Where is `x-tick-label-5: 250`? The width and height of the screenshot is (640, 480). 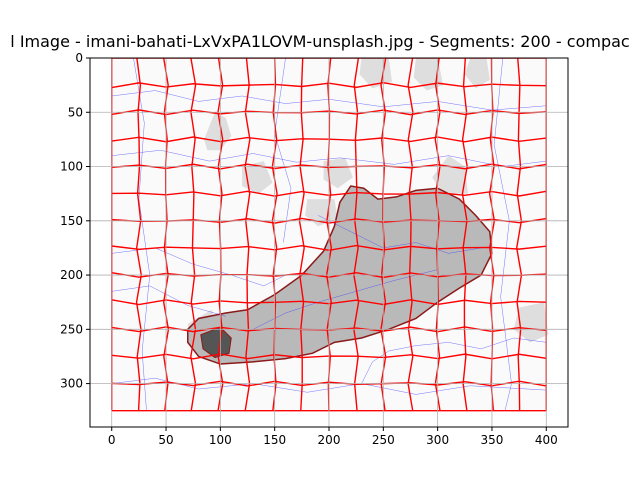
x-tick-label-5: 250 is located at coordinates (383, 440).